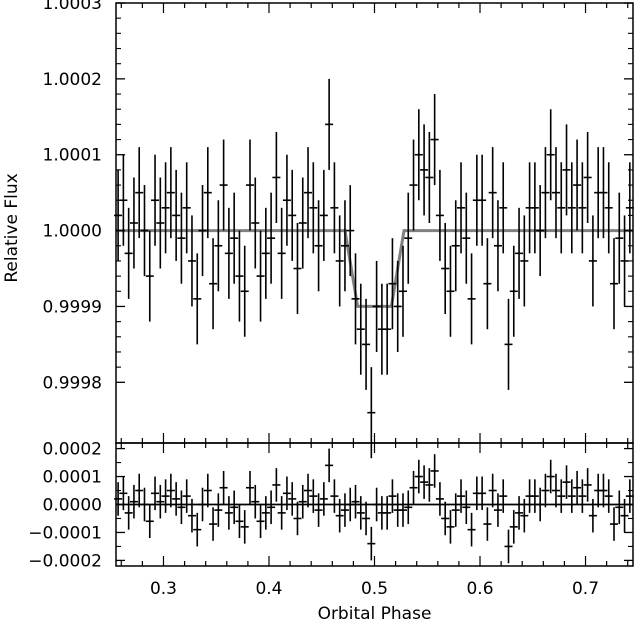  Describe the element at coordinates (72, 307) in the screenshot. I see `y-tick-label: 0.9999` at that location.